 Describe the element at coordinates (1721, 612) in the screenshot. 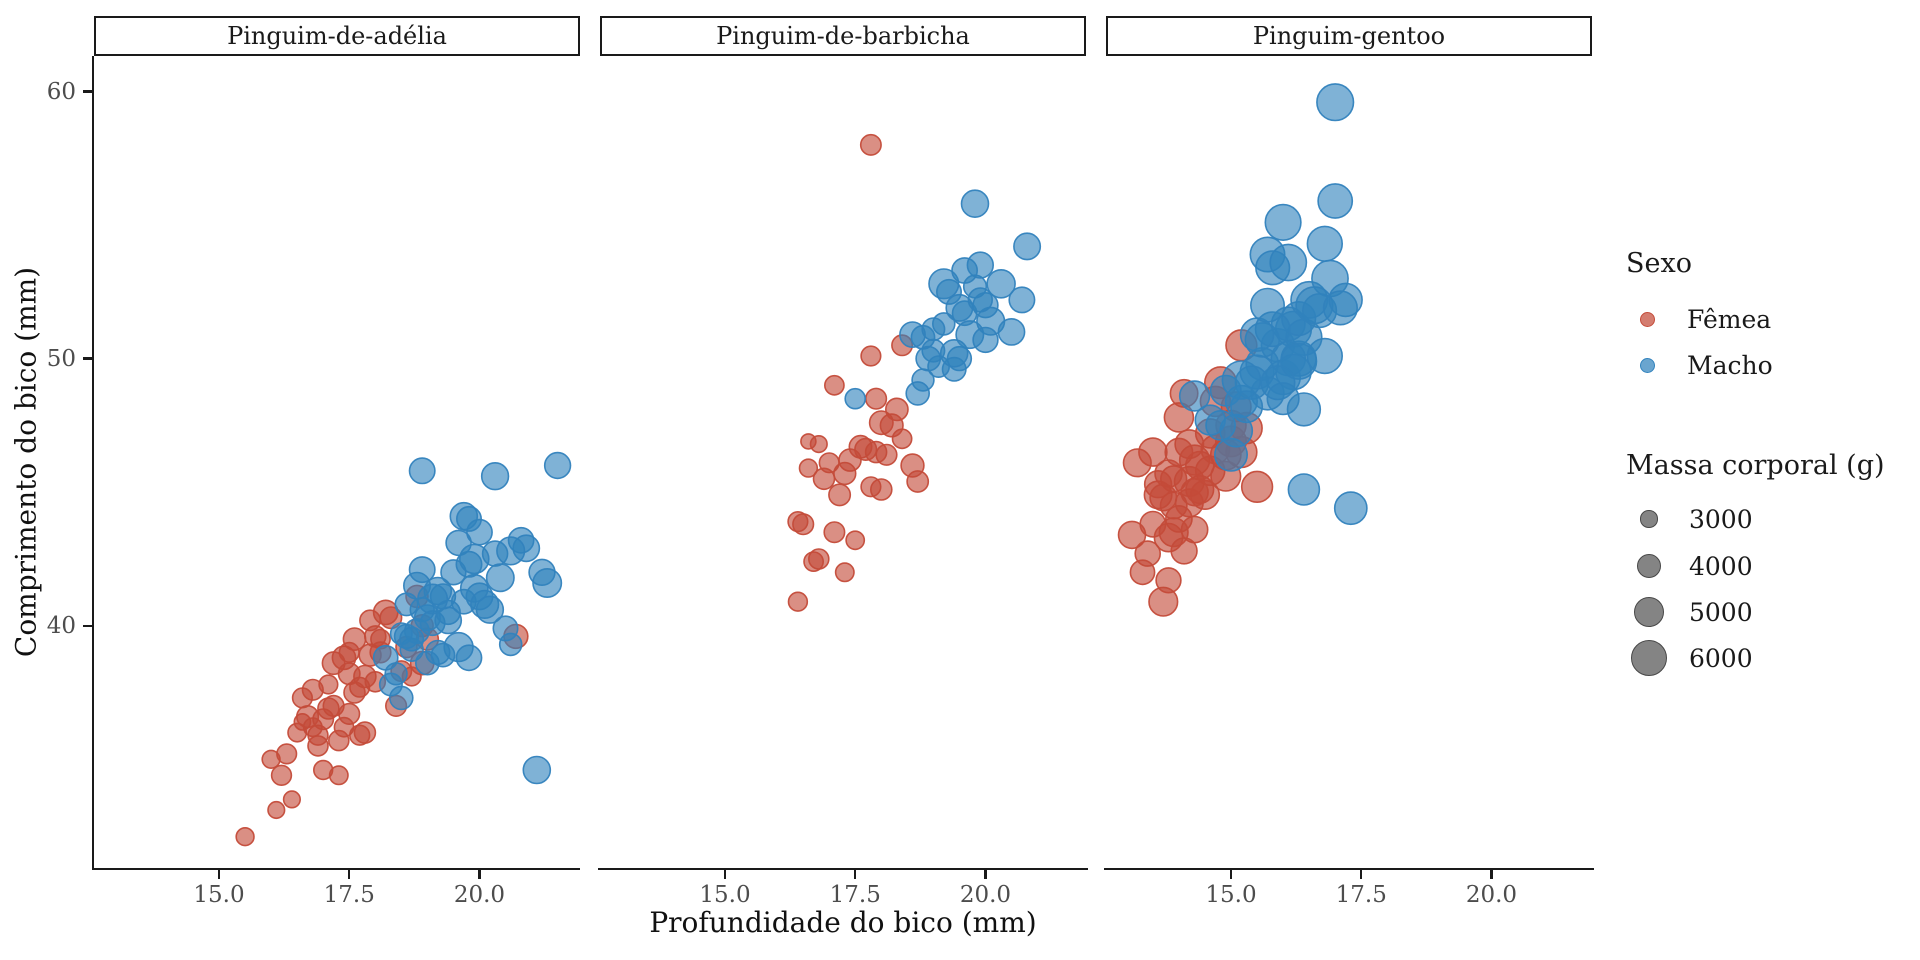

I see `legend-item-label: 5000` at that location.